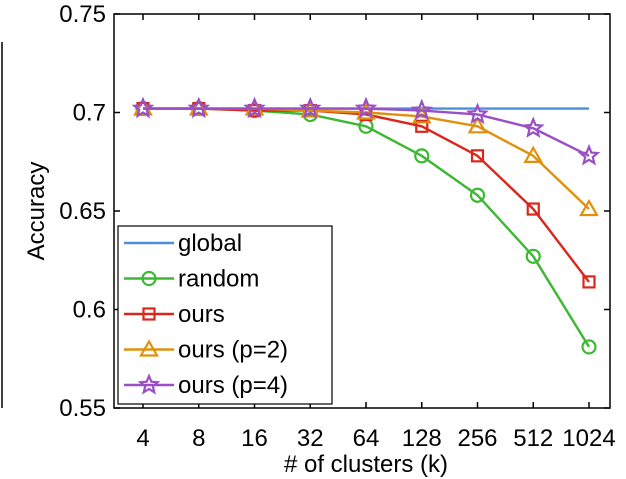  What do you see at coordinates (233, 350) in the screenshot?
I see `legend-label: ours (p=2)` at bounding box center [233, 350].